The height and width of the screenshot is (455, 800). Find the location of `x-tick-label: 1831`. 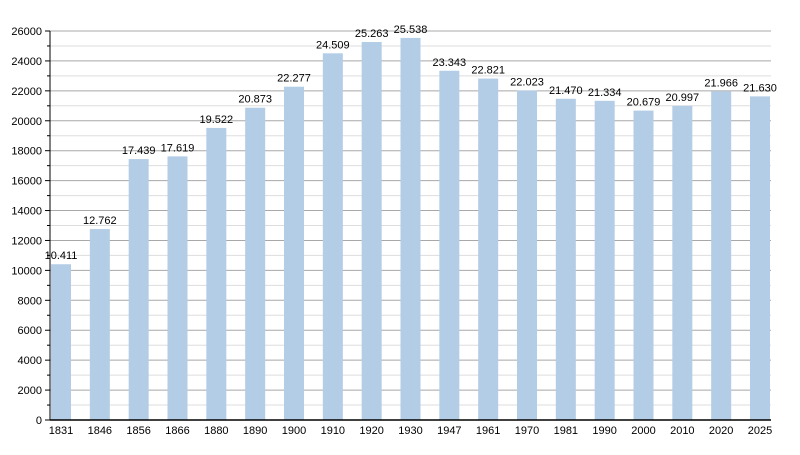

x-tick-label: 1831 is located at coordinates (61, 431).